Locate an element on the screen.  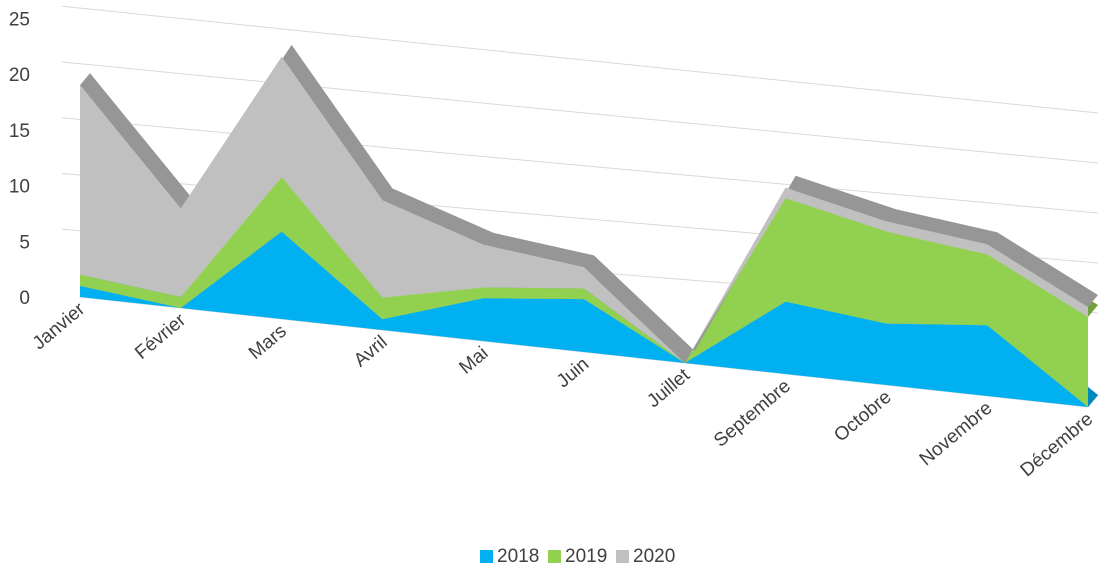
legend: 2018 2019 2020 is located at coordinates (577, 556).